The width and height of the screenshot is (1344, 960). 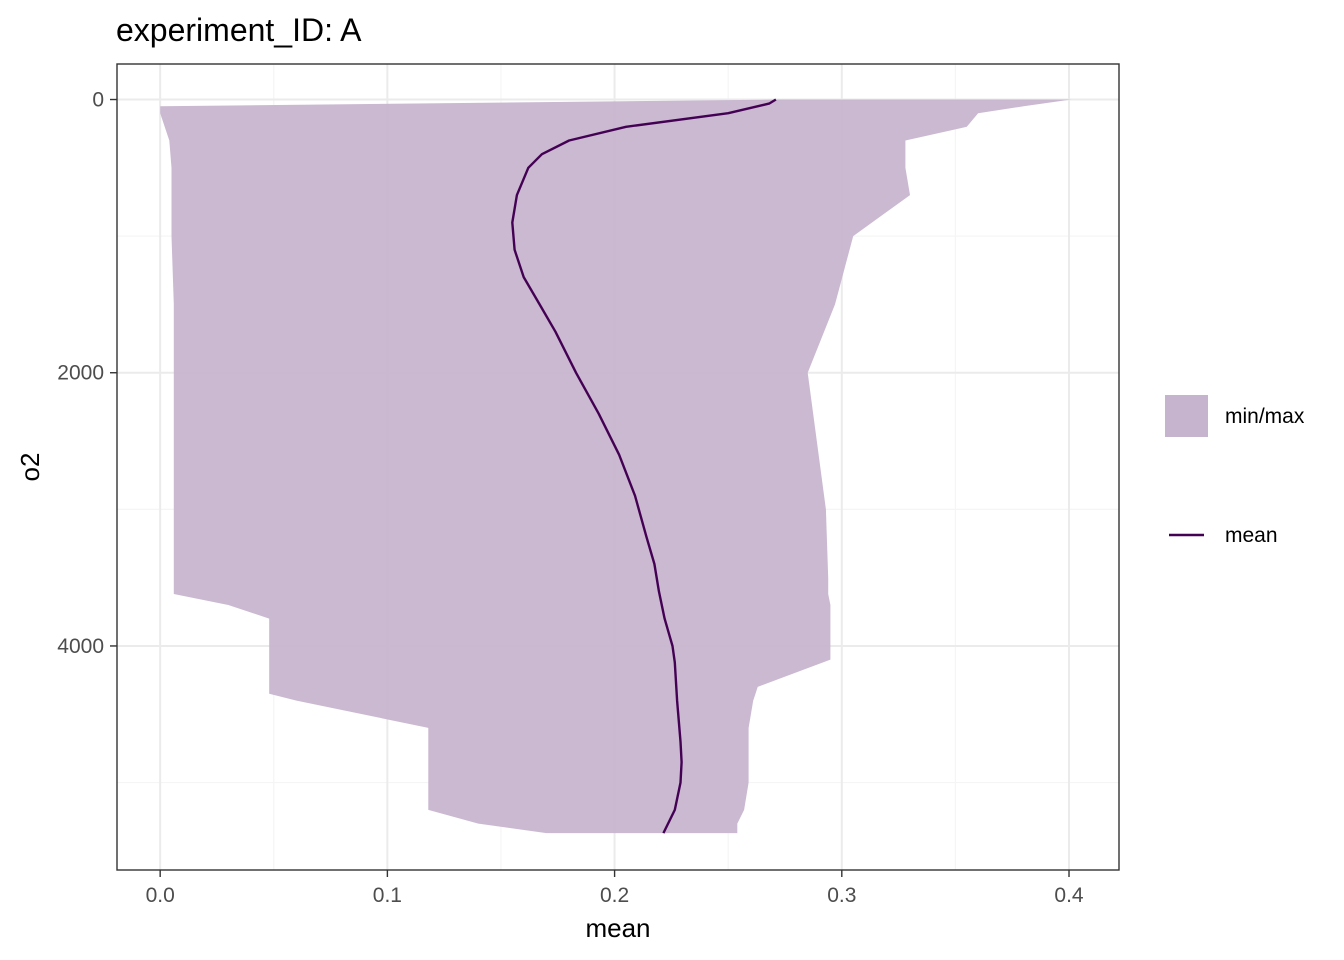 I want to click on x-axis-title: mean, so click(x=617, y=928).